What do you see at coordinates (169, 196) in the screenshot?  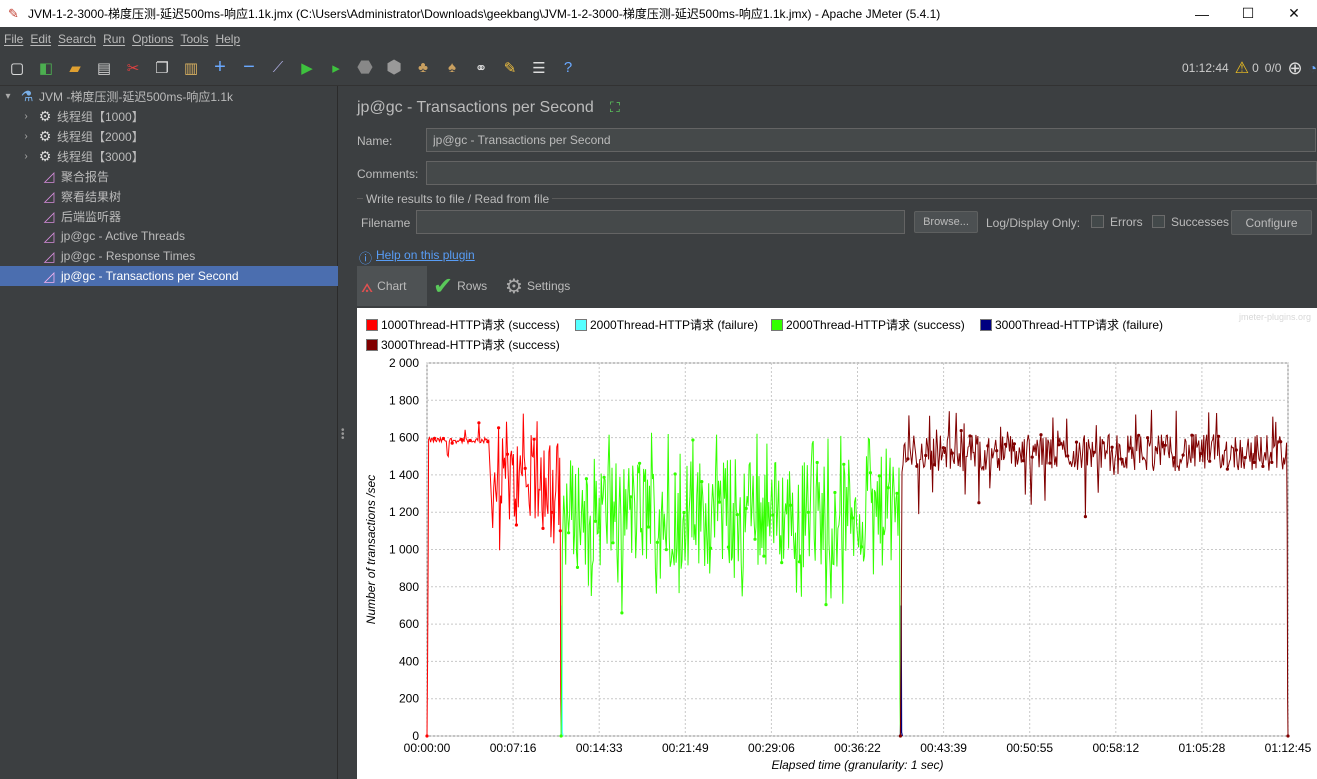 I see `tree-item-results-tree: ◿ 察看结果树` at bounding box center [169, 196].